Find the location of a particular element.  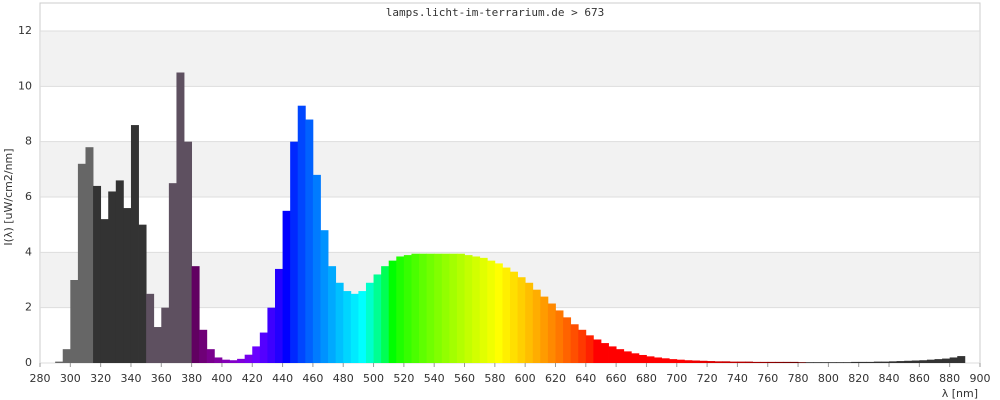

x-tick-label: 460 is located at coordinates (312, 378).